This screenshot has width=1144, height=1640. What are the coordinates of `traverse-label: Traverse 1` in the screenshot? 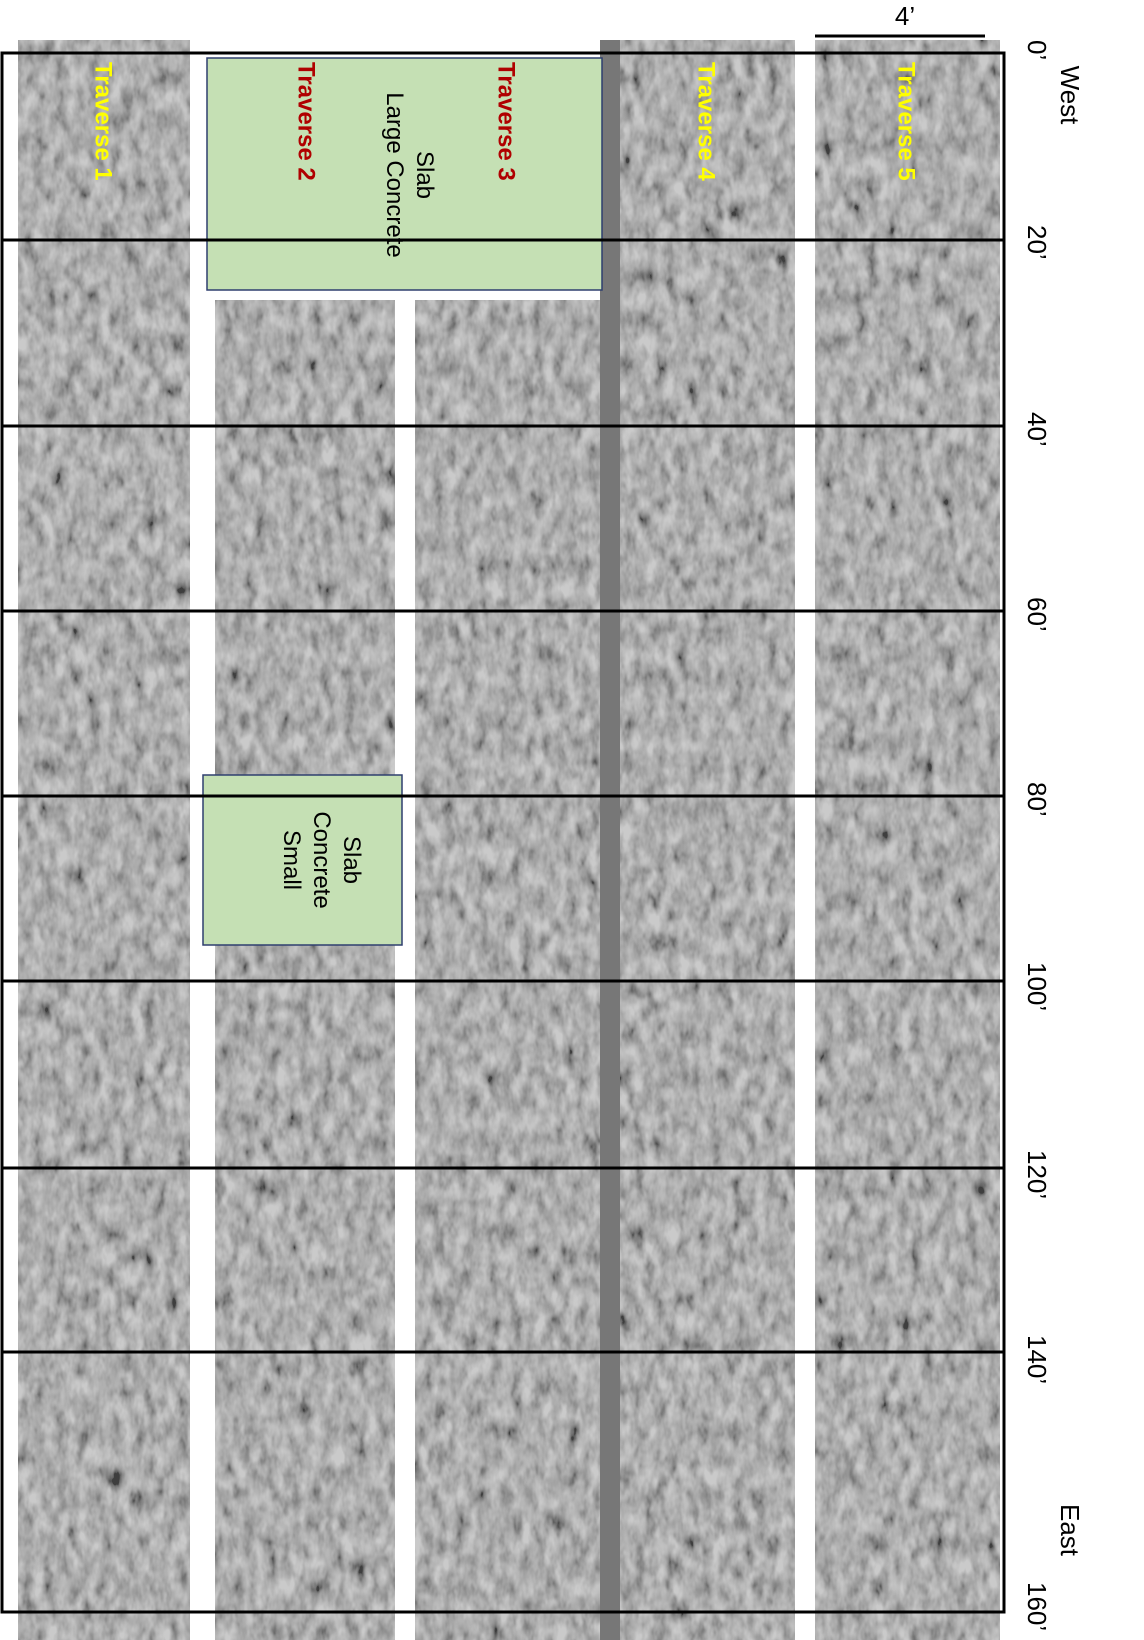 It's located at (103, 121).